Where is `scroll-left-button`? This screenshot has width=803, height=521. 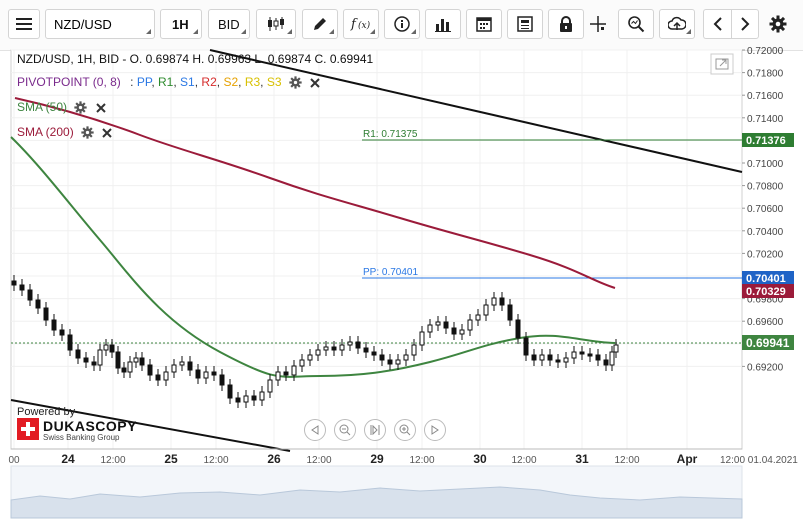
scroll-left-button is located at coordinates (717, 24).